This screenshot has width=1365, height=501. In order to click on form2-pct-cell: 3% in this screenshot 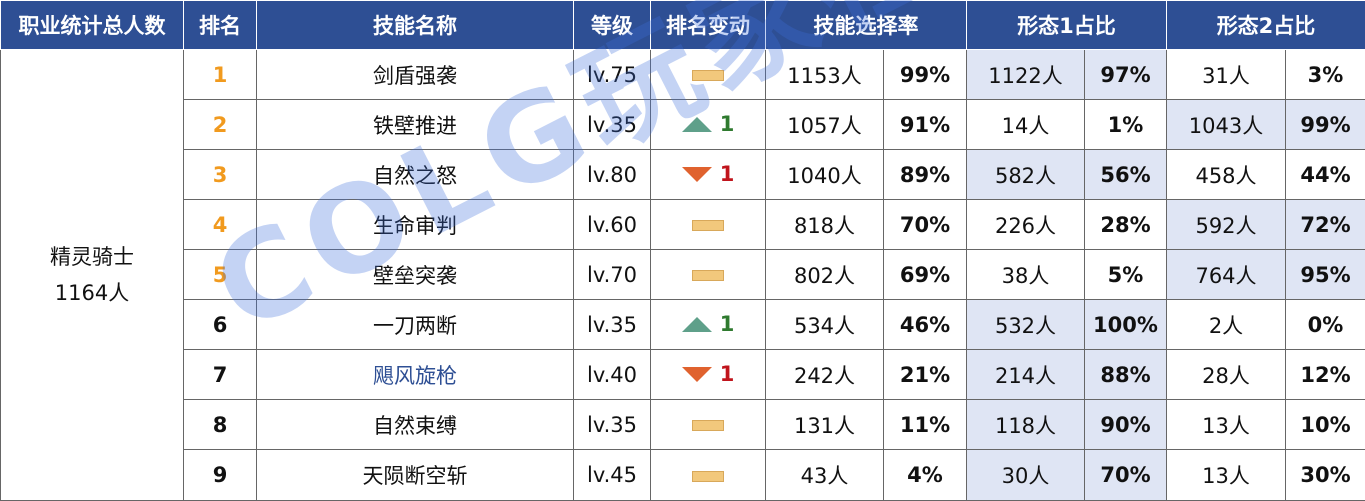, I will do `click(1325, 75)`.